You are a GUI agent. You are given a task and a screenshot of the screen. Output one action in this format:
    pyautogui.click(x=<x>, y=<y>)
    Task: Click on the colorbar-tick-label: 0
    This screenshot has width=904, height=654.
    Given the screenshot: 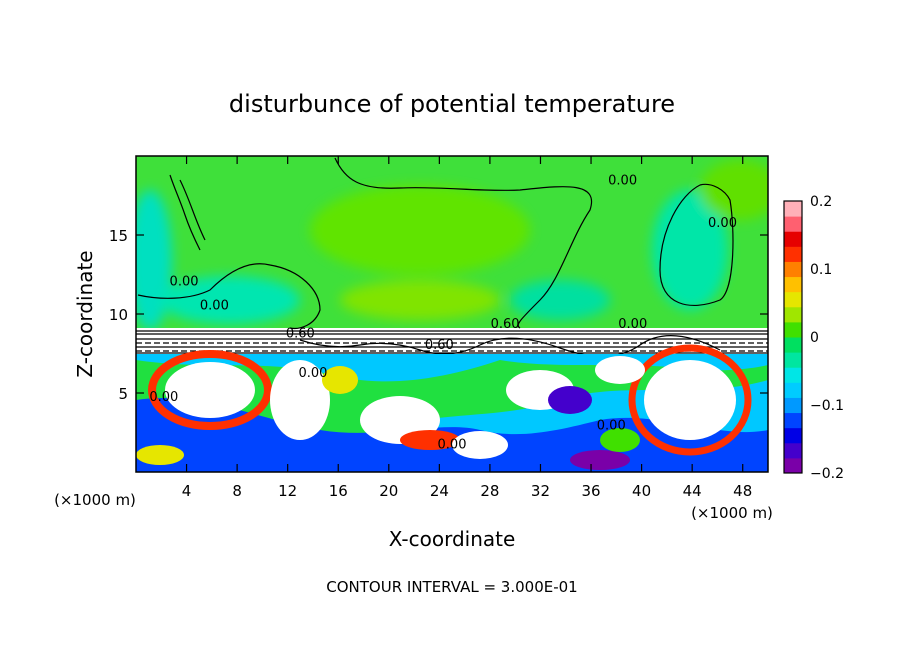 What is the action you would take?
    pyautogui.click(x=814, y=338)
    